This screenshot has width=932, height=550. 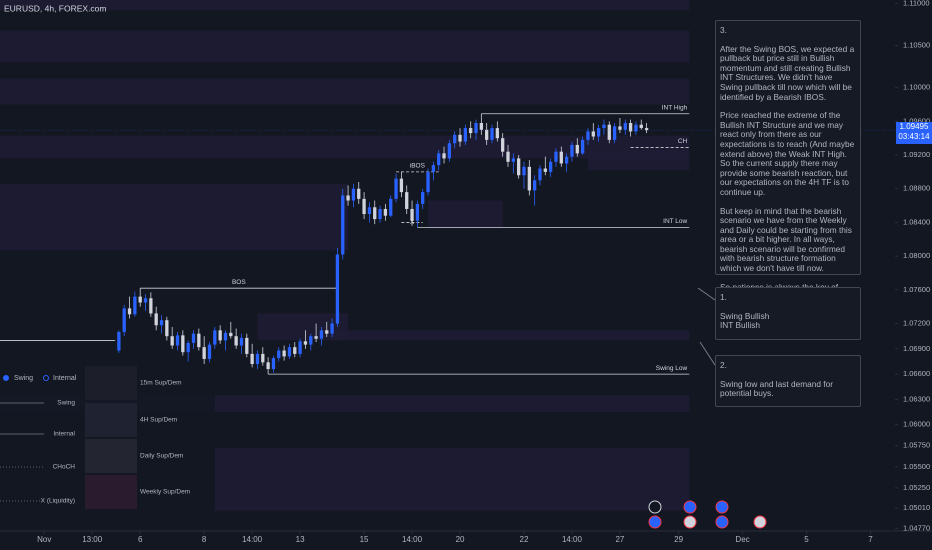 What do you see at coordinates (92, 539) in the screenshot?
I see `x-tick-label: 13:00` at bounding box center [92, 539].